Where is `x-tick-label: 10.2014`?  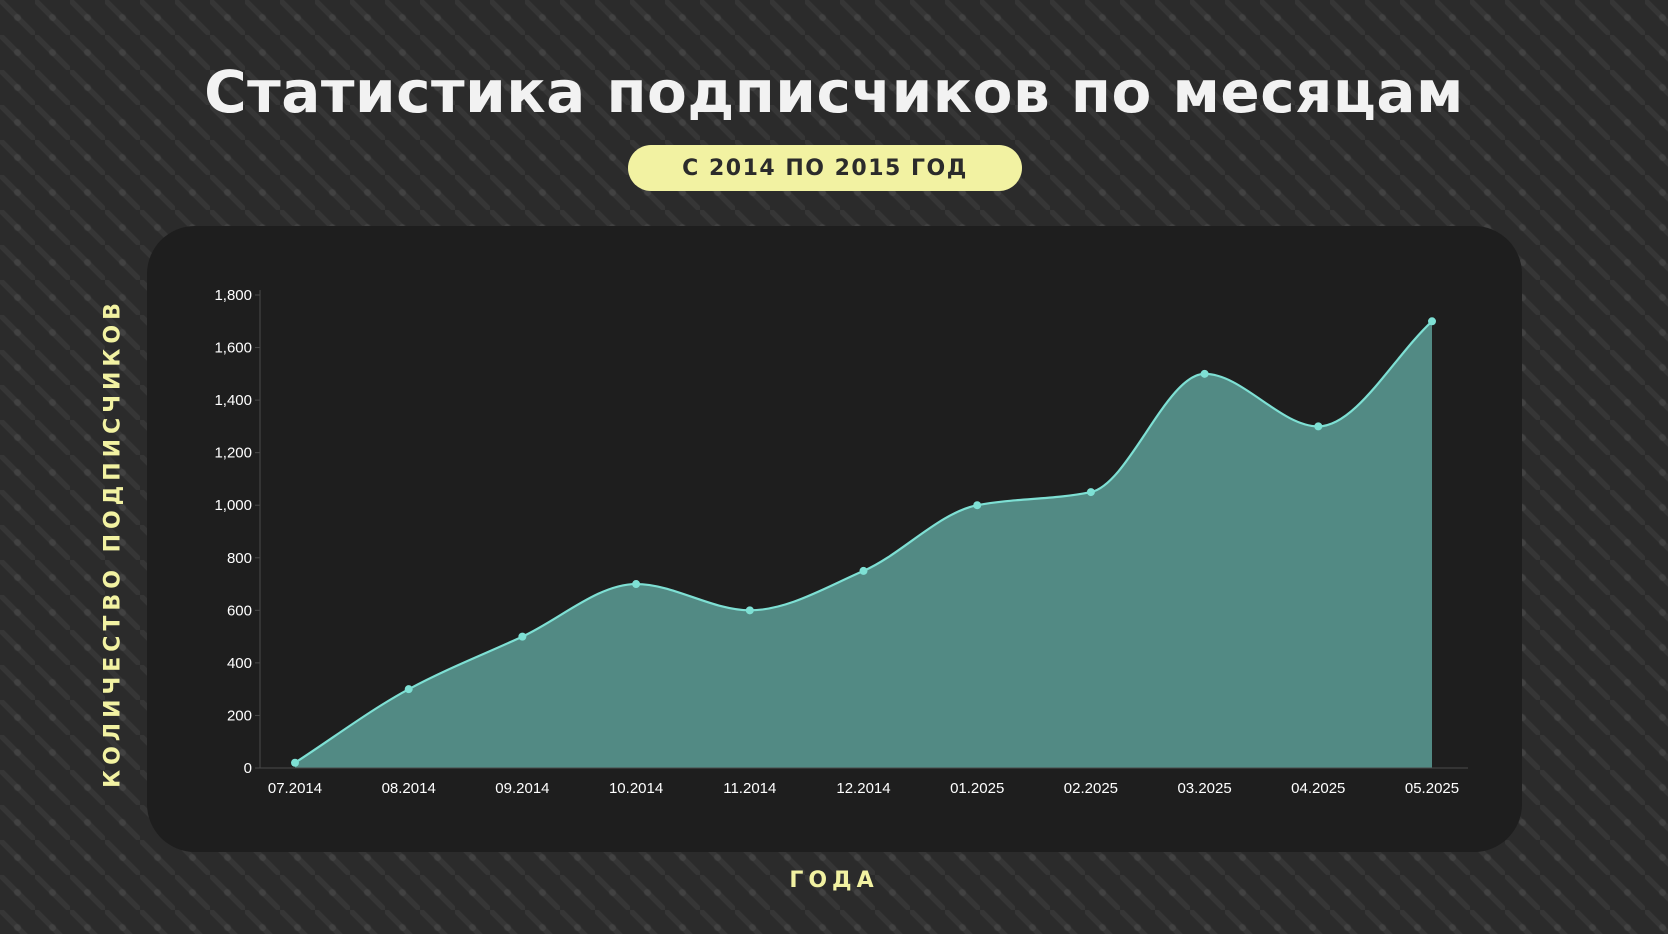 x-tick-label: 10.2014 is located at coordinates (636, 788).